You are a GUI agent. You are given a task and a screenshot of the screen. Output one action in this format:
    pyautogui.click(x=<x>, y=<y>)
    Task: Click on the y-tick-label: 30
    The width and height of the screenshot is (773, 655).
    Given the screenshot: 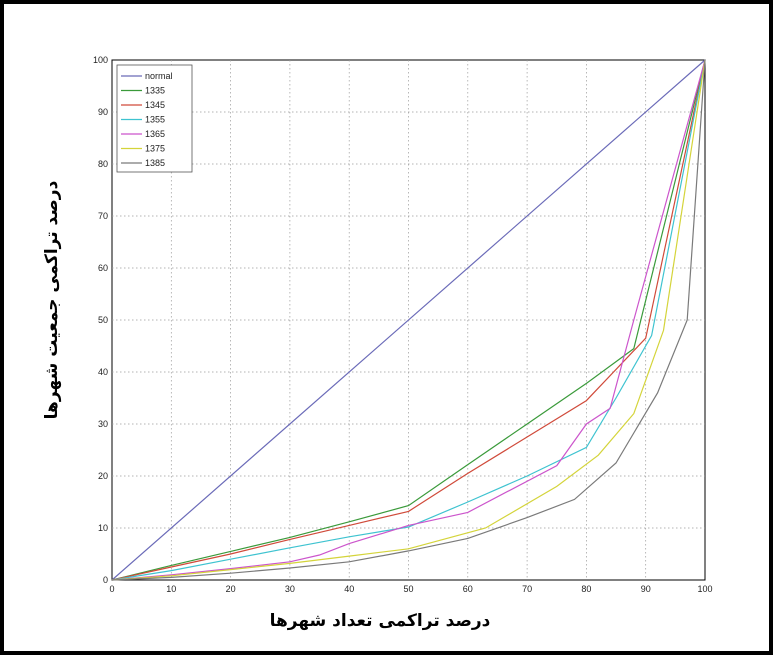 What is the action you would take?
    pyautogui.click(x=103, y=424)
    